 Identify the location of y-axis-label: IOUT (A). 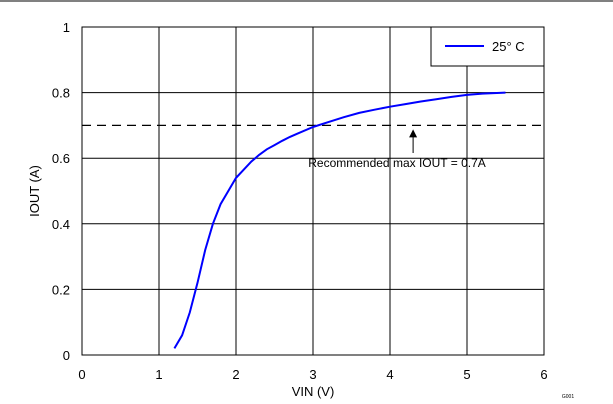
(34, 191).